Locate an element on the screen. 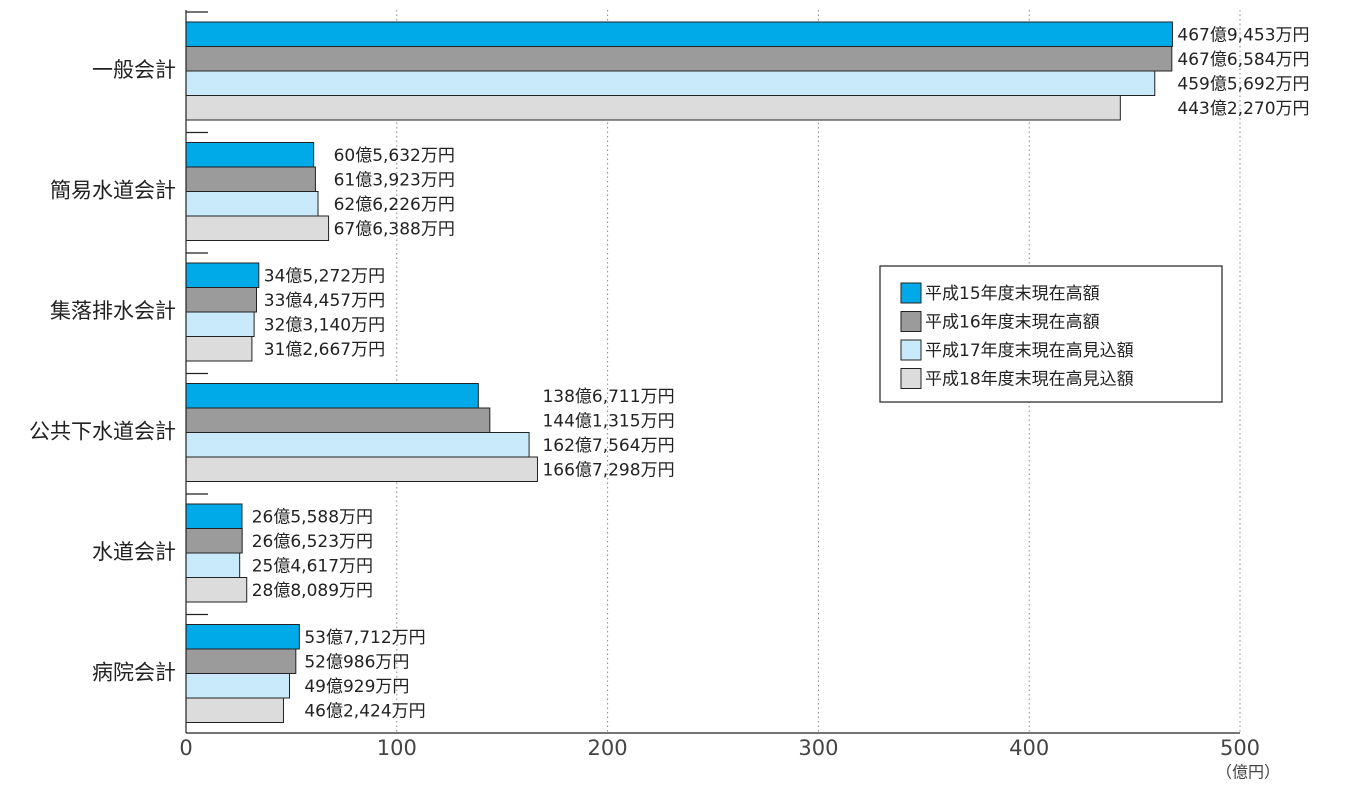  value-label: 467億9,453万円 is located at coordinates (1243, 35).